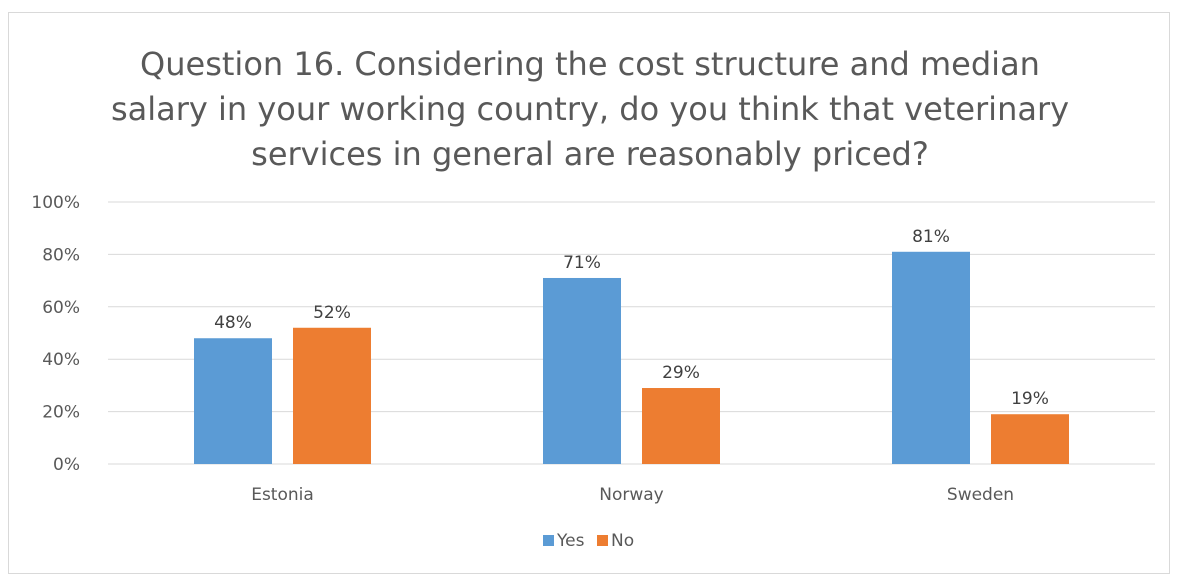 The image size is (1180, 579). Describe the element at coordinates (332, 395) in the screenshot. I see `bar-no-estonia` at that location.